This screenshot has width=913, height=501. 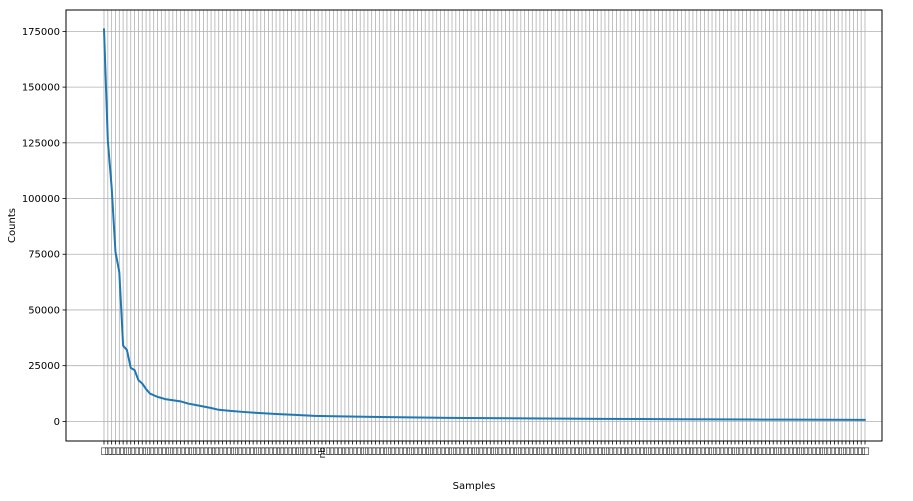 What do you see at coordinates (41, 143) in the screenshot?
I see `y-tick-label: 125000` at bounding box center [41, 143].